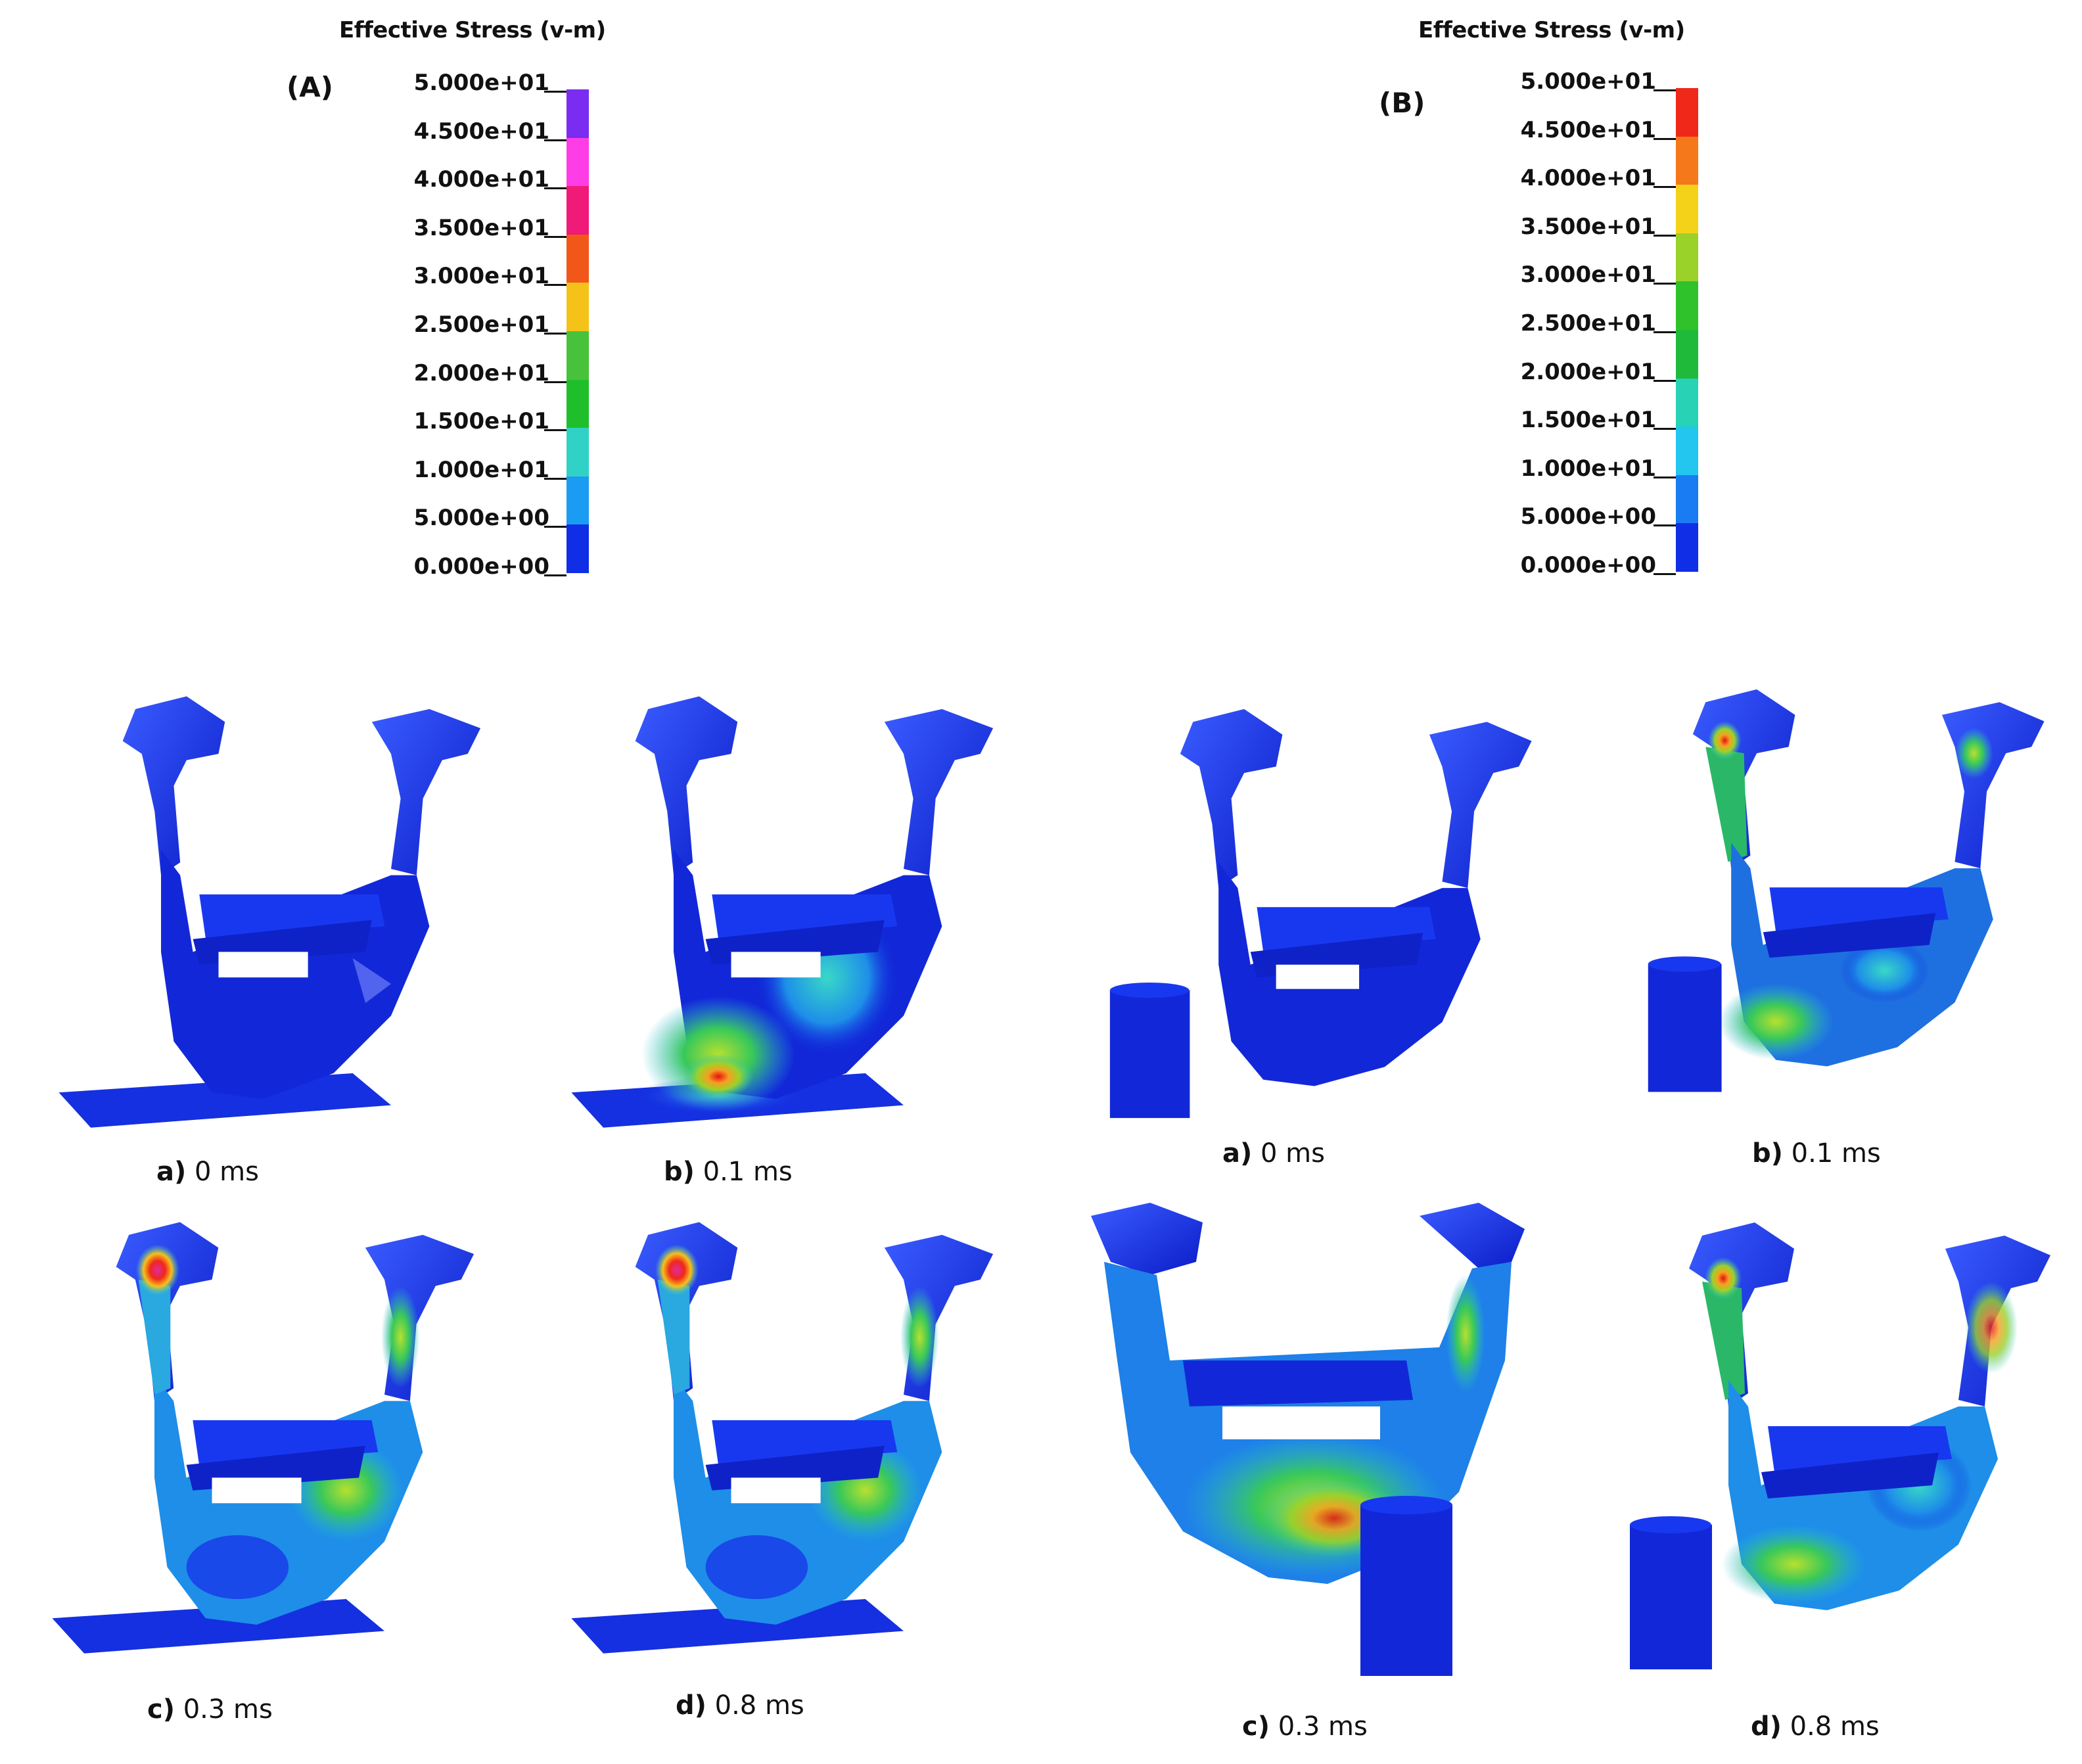 This screenshot has height=1764, width=2082. What do you see at coordinates (1846, 890) in the screenshot?
I see `mandible-figure-b-0-1ms` at bounding box center [1846, 890].